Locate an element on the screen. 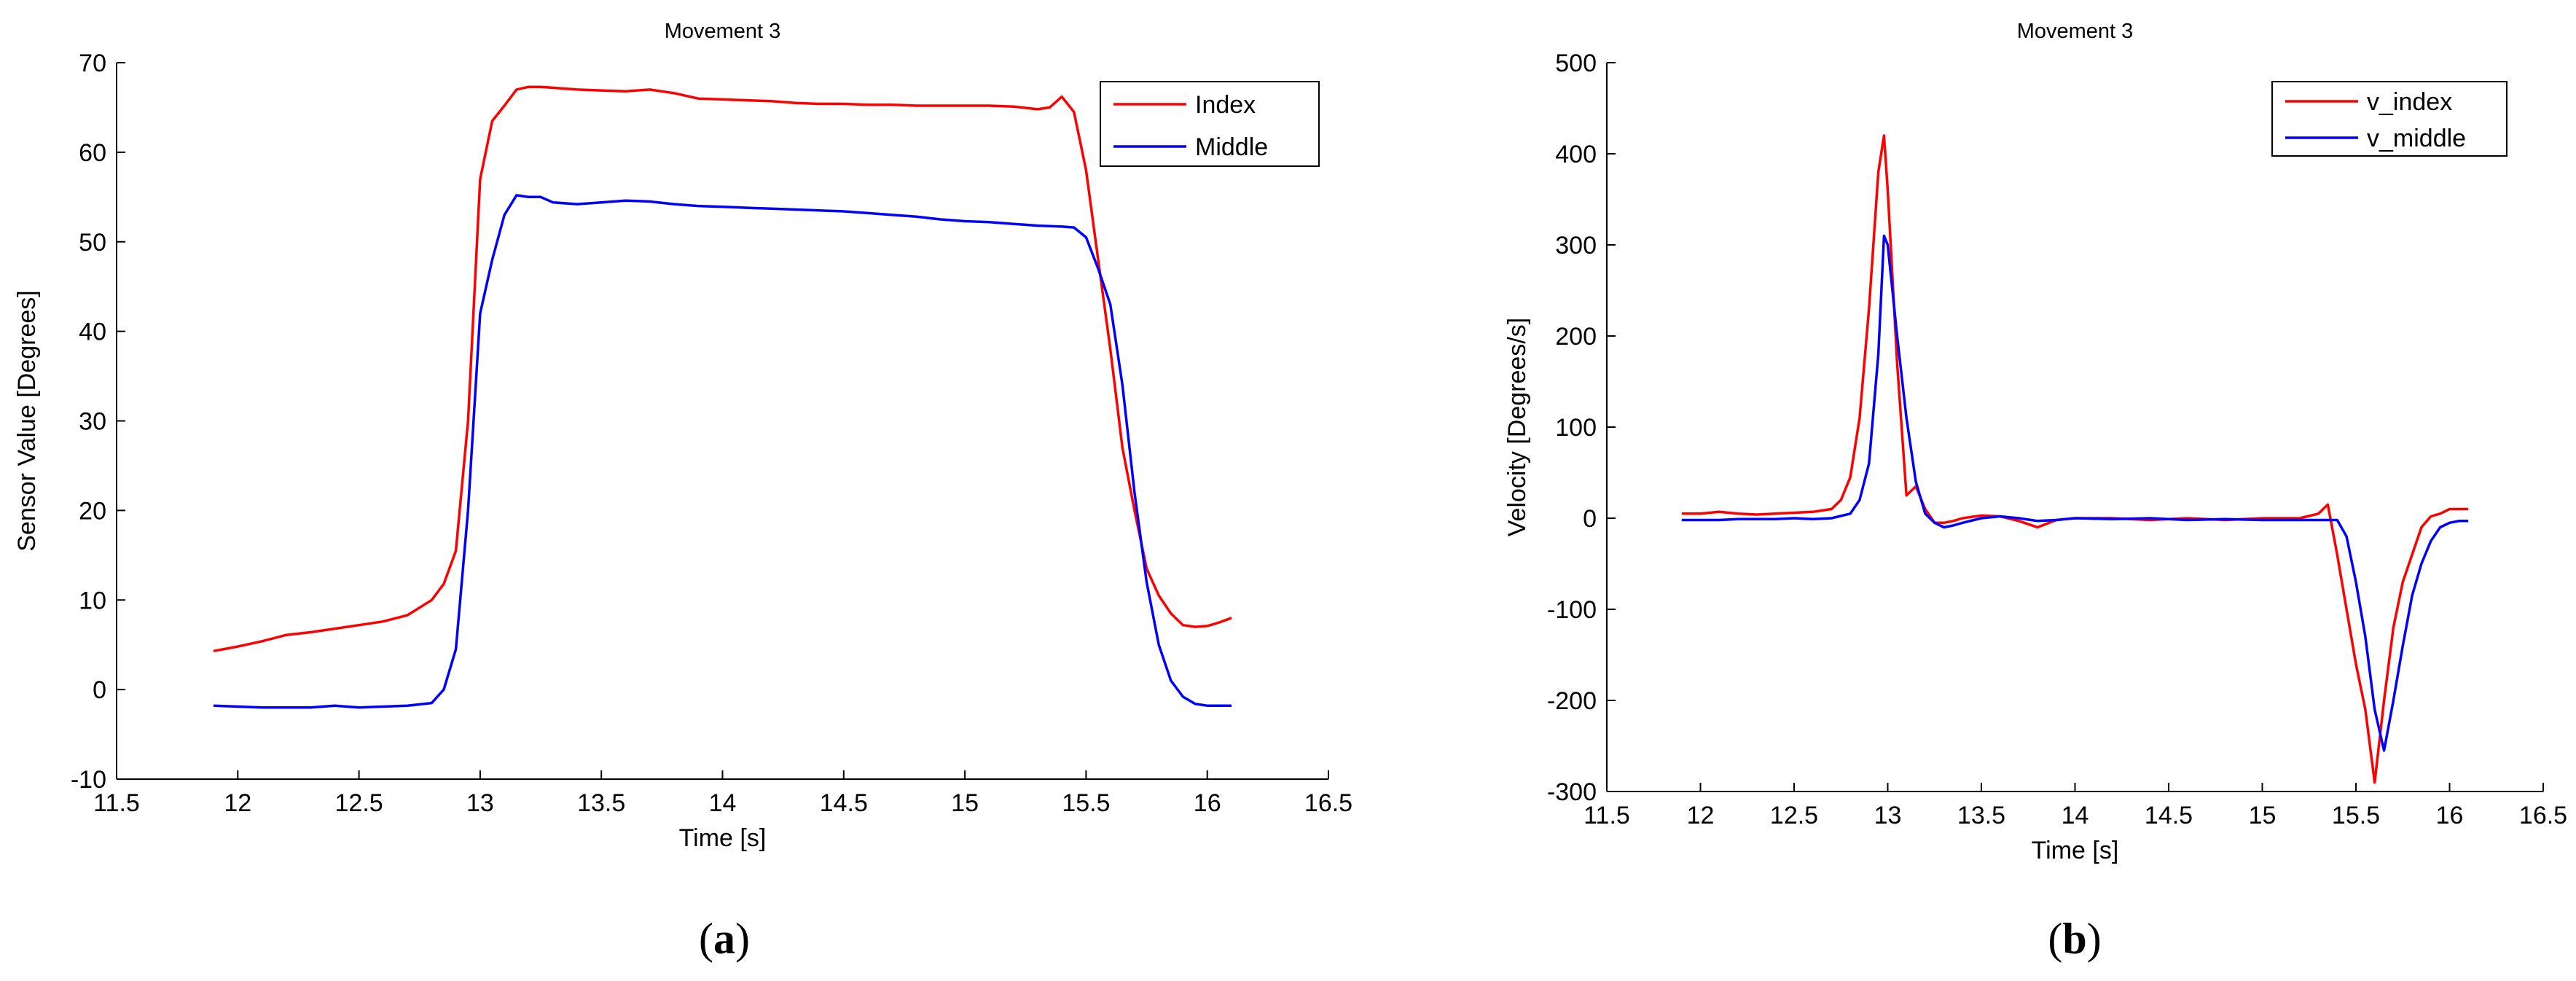 This screenshot has height=981, width=2576. y-tick-label: 70 is located at coordinates (92, 63).